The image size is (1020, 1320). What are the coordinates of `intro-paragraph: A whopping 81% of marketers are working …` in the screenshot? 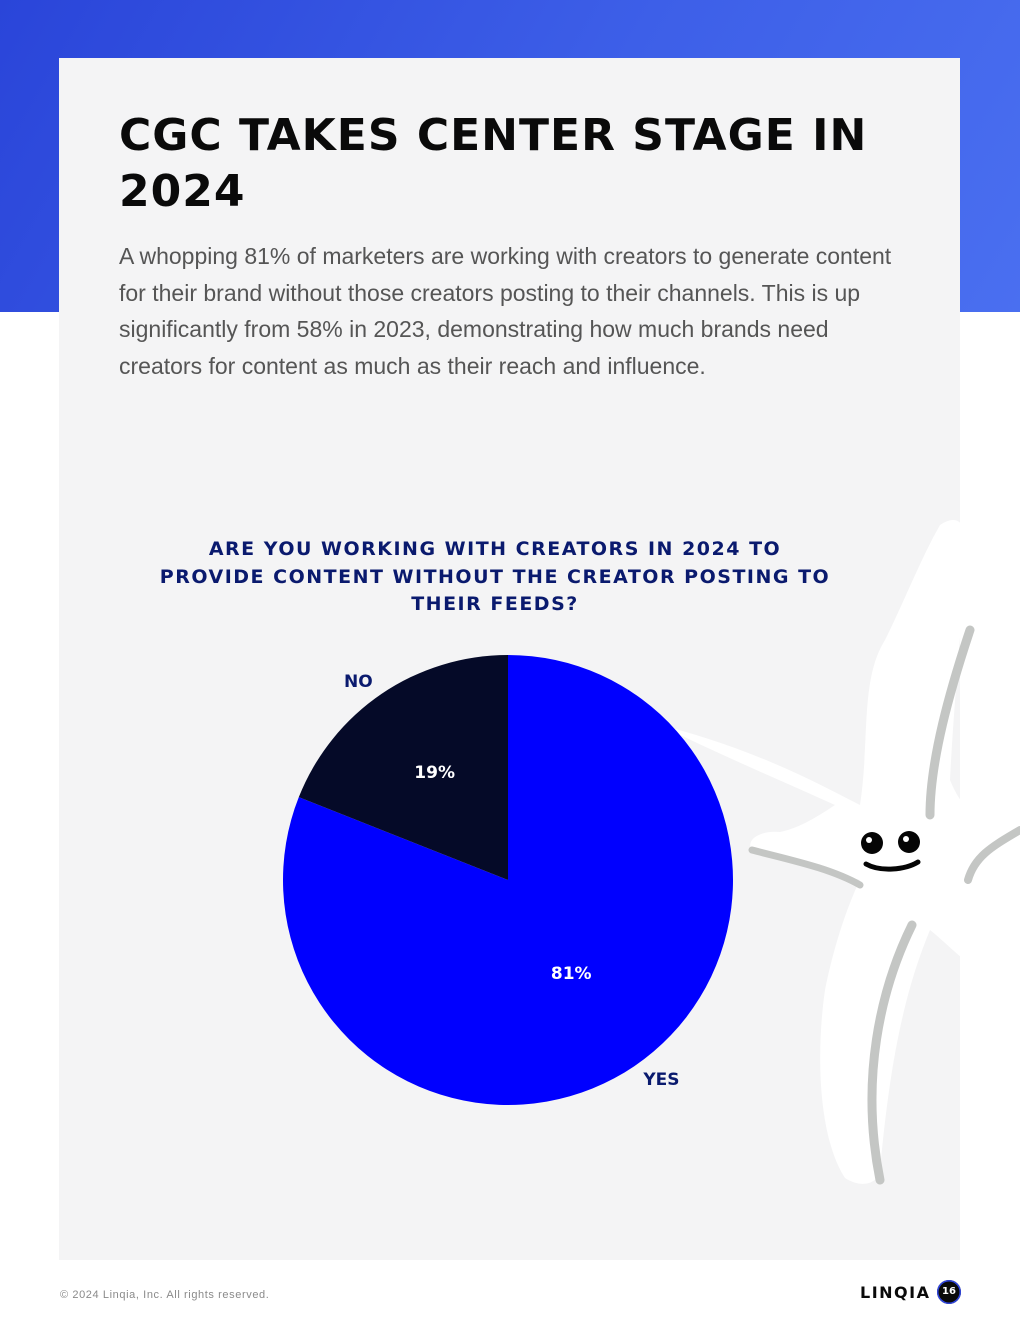 It's located at (505, 311).